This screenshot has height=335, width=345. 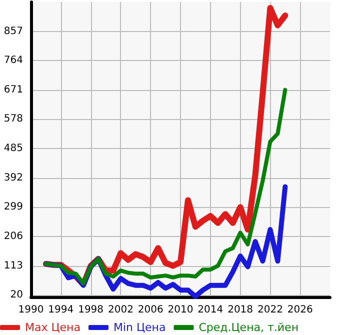 I want to click on y-tick-label: 206, so click(x=13, y=236).